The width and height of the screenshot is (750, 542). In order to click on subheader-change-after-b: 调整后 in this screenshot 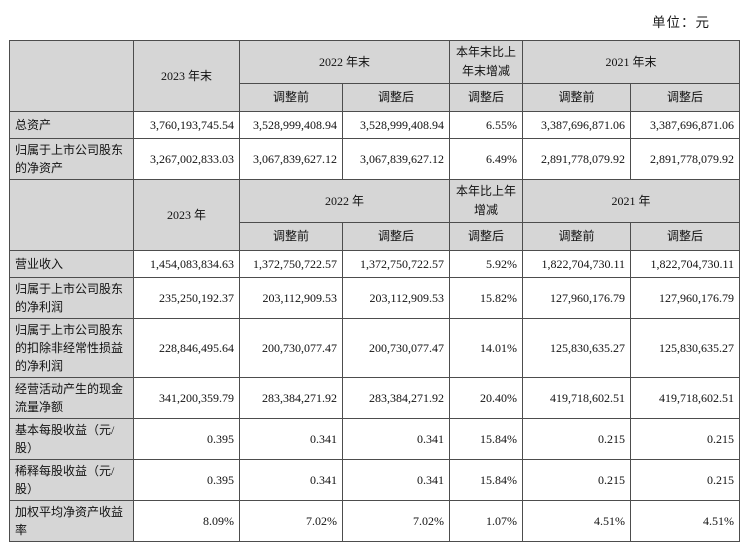, I will do `click(486, 236)`.